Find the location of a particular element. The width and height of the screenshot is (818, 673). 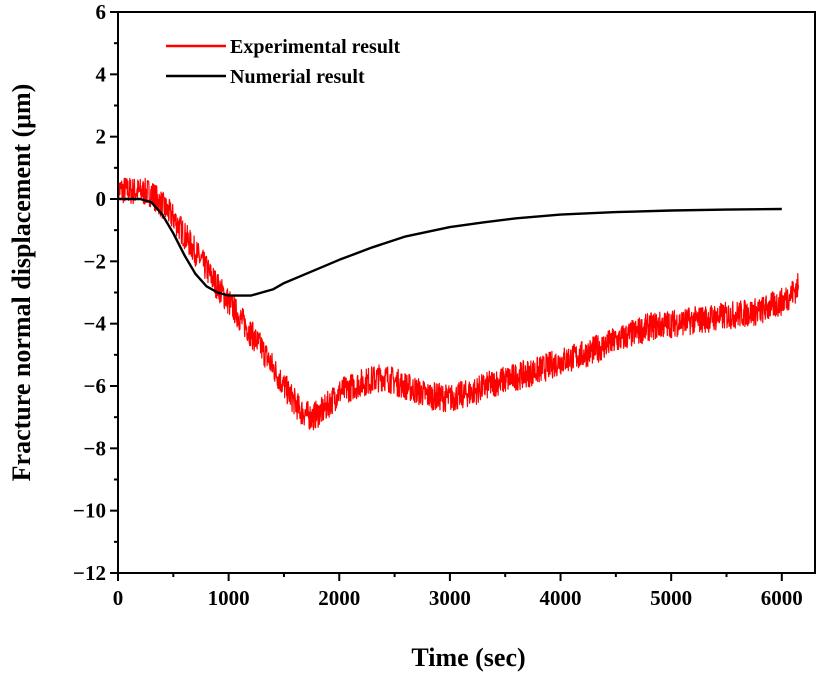

x-tick-label: 4000 is located at coordinates (561, 598).